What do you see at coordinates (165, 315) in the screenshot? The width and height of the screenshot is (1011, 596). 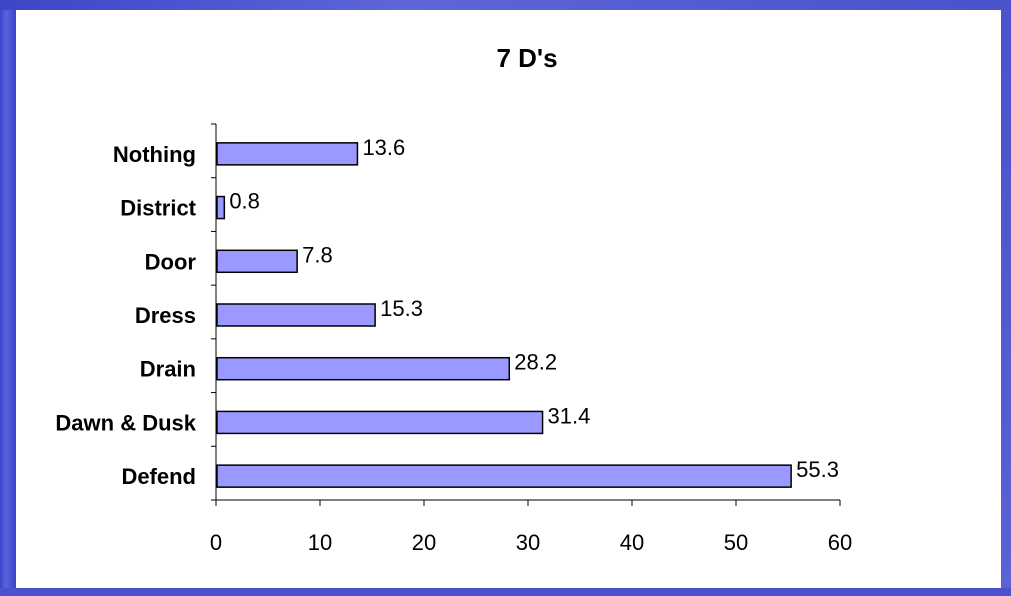 I see `category-label: Dress` at bounding box center [165, 315].